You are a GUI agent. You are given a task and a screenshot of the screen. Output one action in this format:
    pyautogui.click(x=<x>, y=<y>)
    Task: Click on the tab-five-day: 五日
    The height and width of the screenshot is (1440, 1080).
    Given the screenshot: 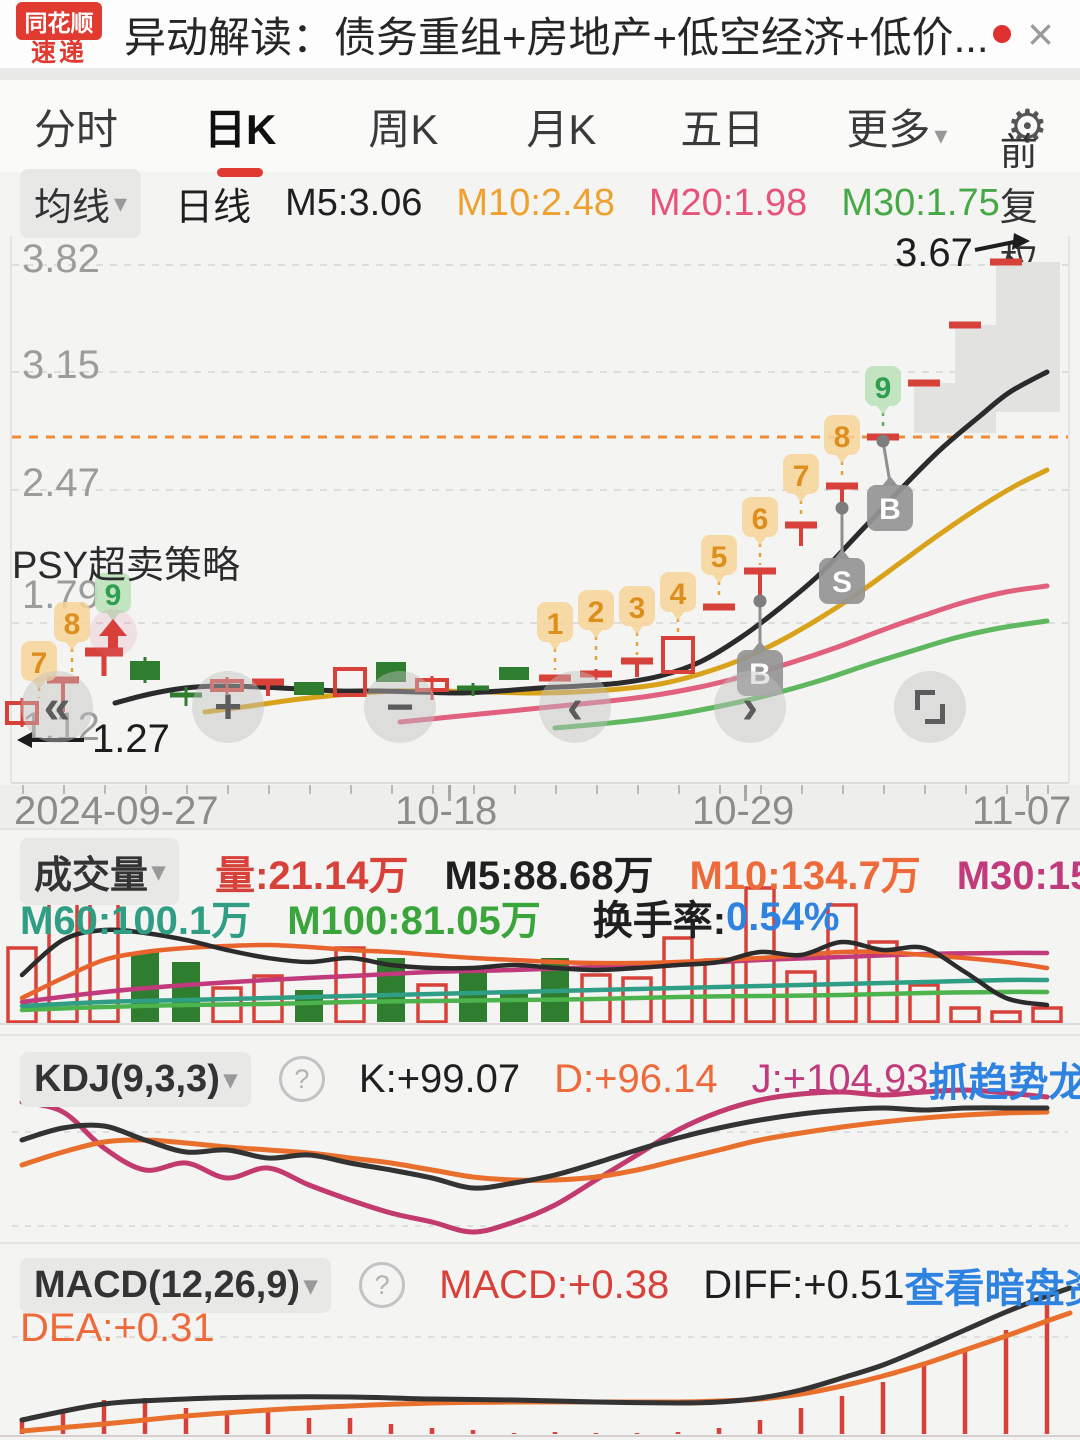 What is the action you would take?
    pyautogui.click(x=722, y=129)
    